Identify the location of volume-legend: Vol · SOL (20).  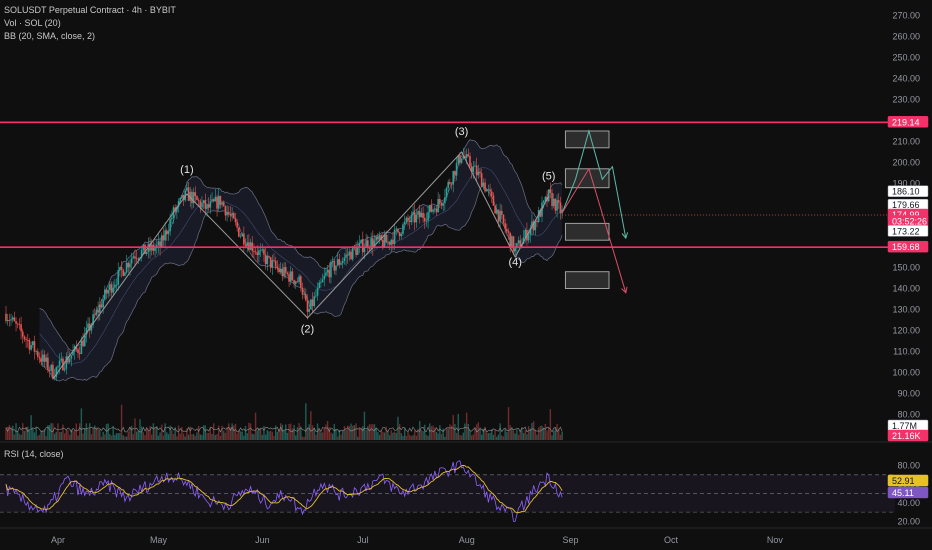
(32, 23).